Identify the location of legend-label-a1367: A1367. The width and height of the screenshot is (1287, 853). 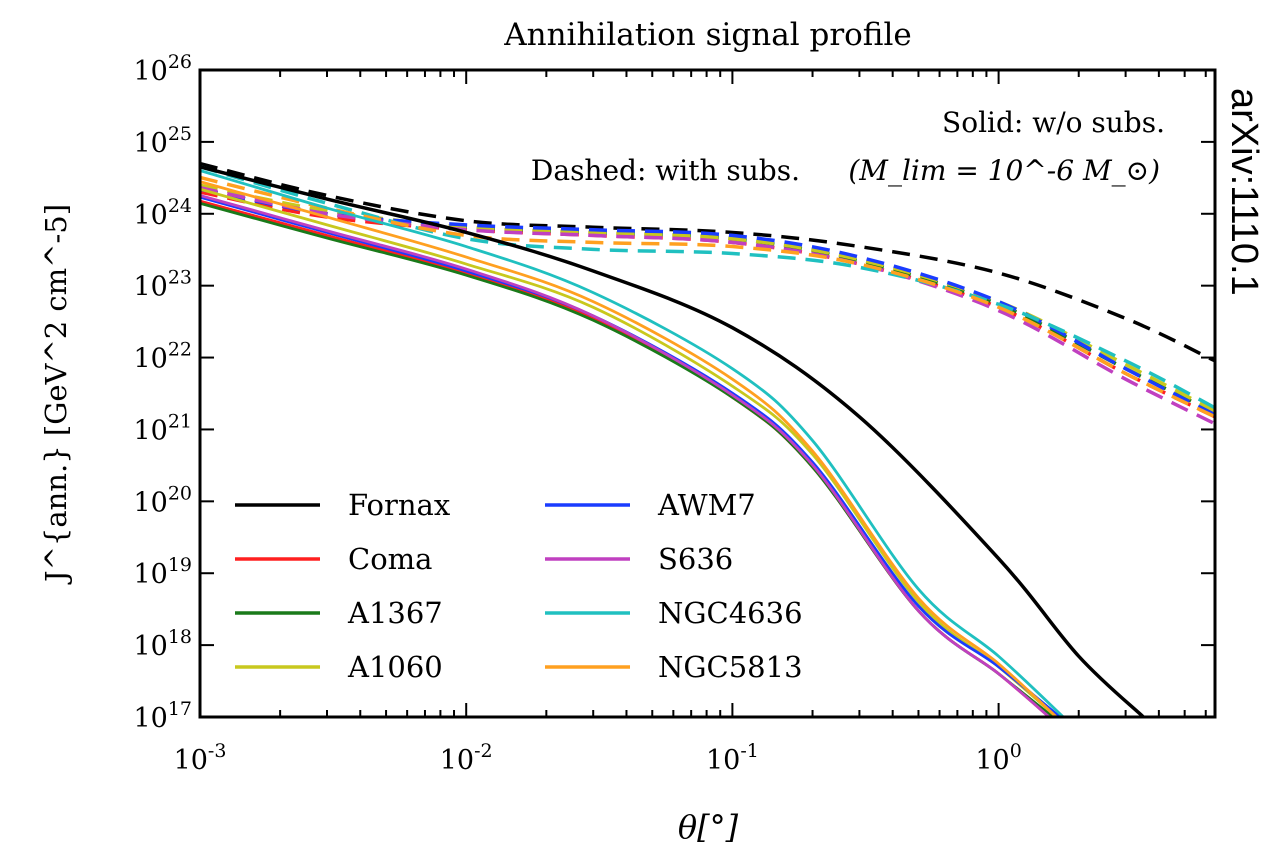
(395, 613).